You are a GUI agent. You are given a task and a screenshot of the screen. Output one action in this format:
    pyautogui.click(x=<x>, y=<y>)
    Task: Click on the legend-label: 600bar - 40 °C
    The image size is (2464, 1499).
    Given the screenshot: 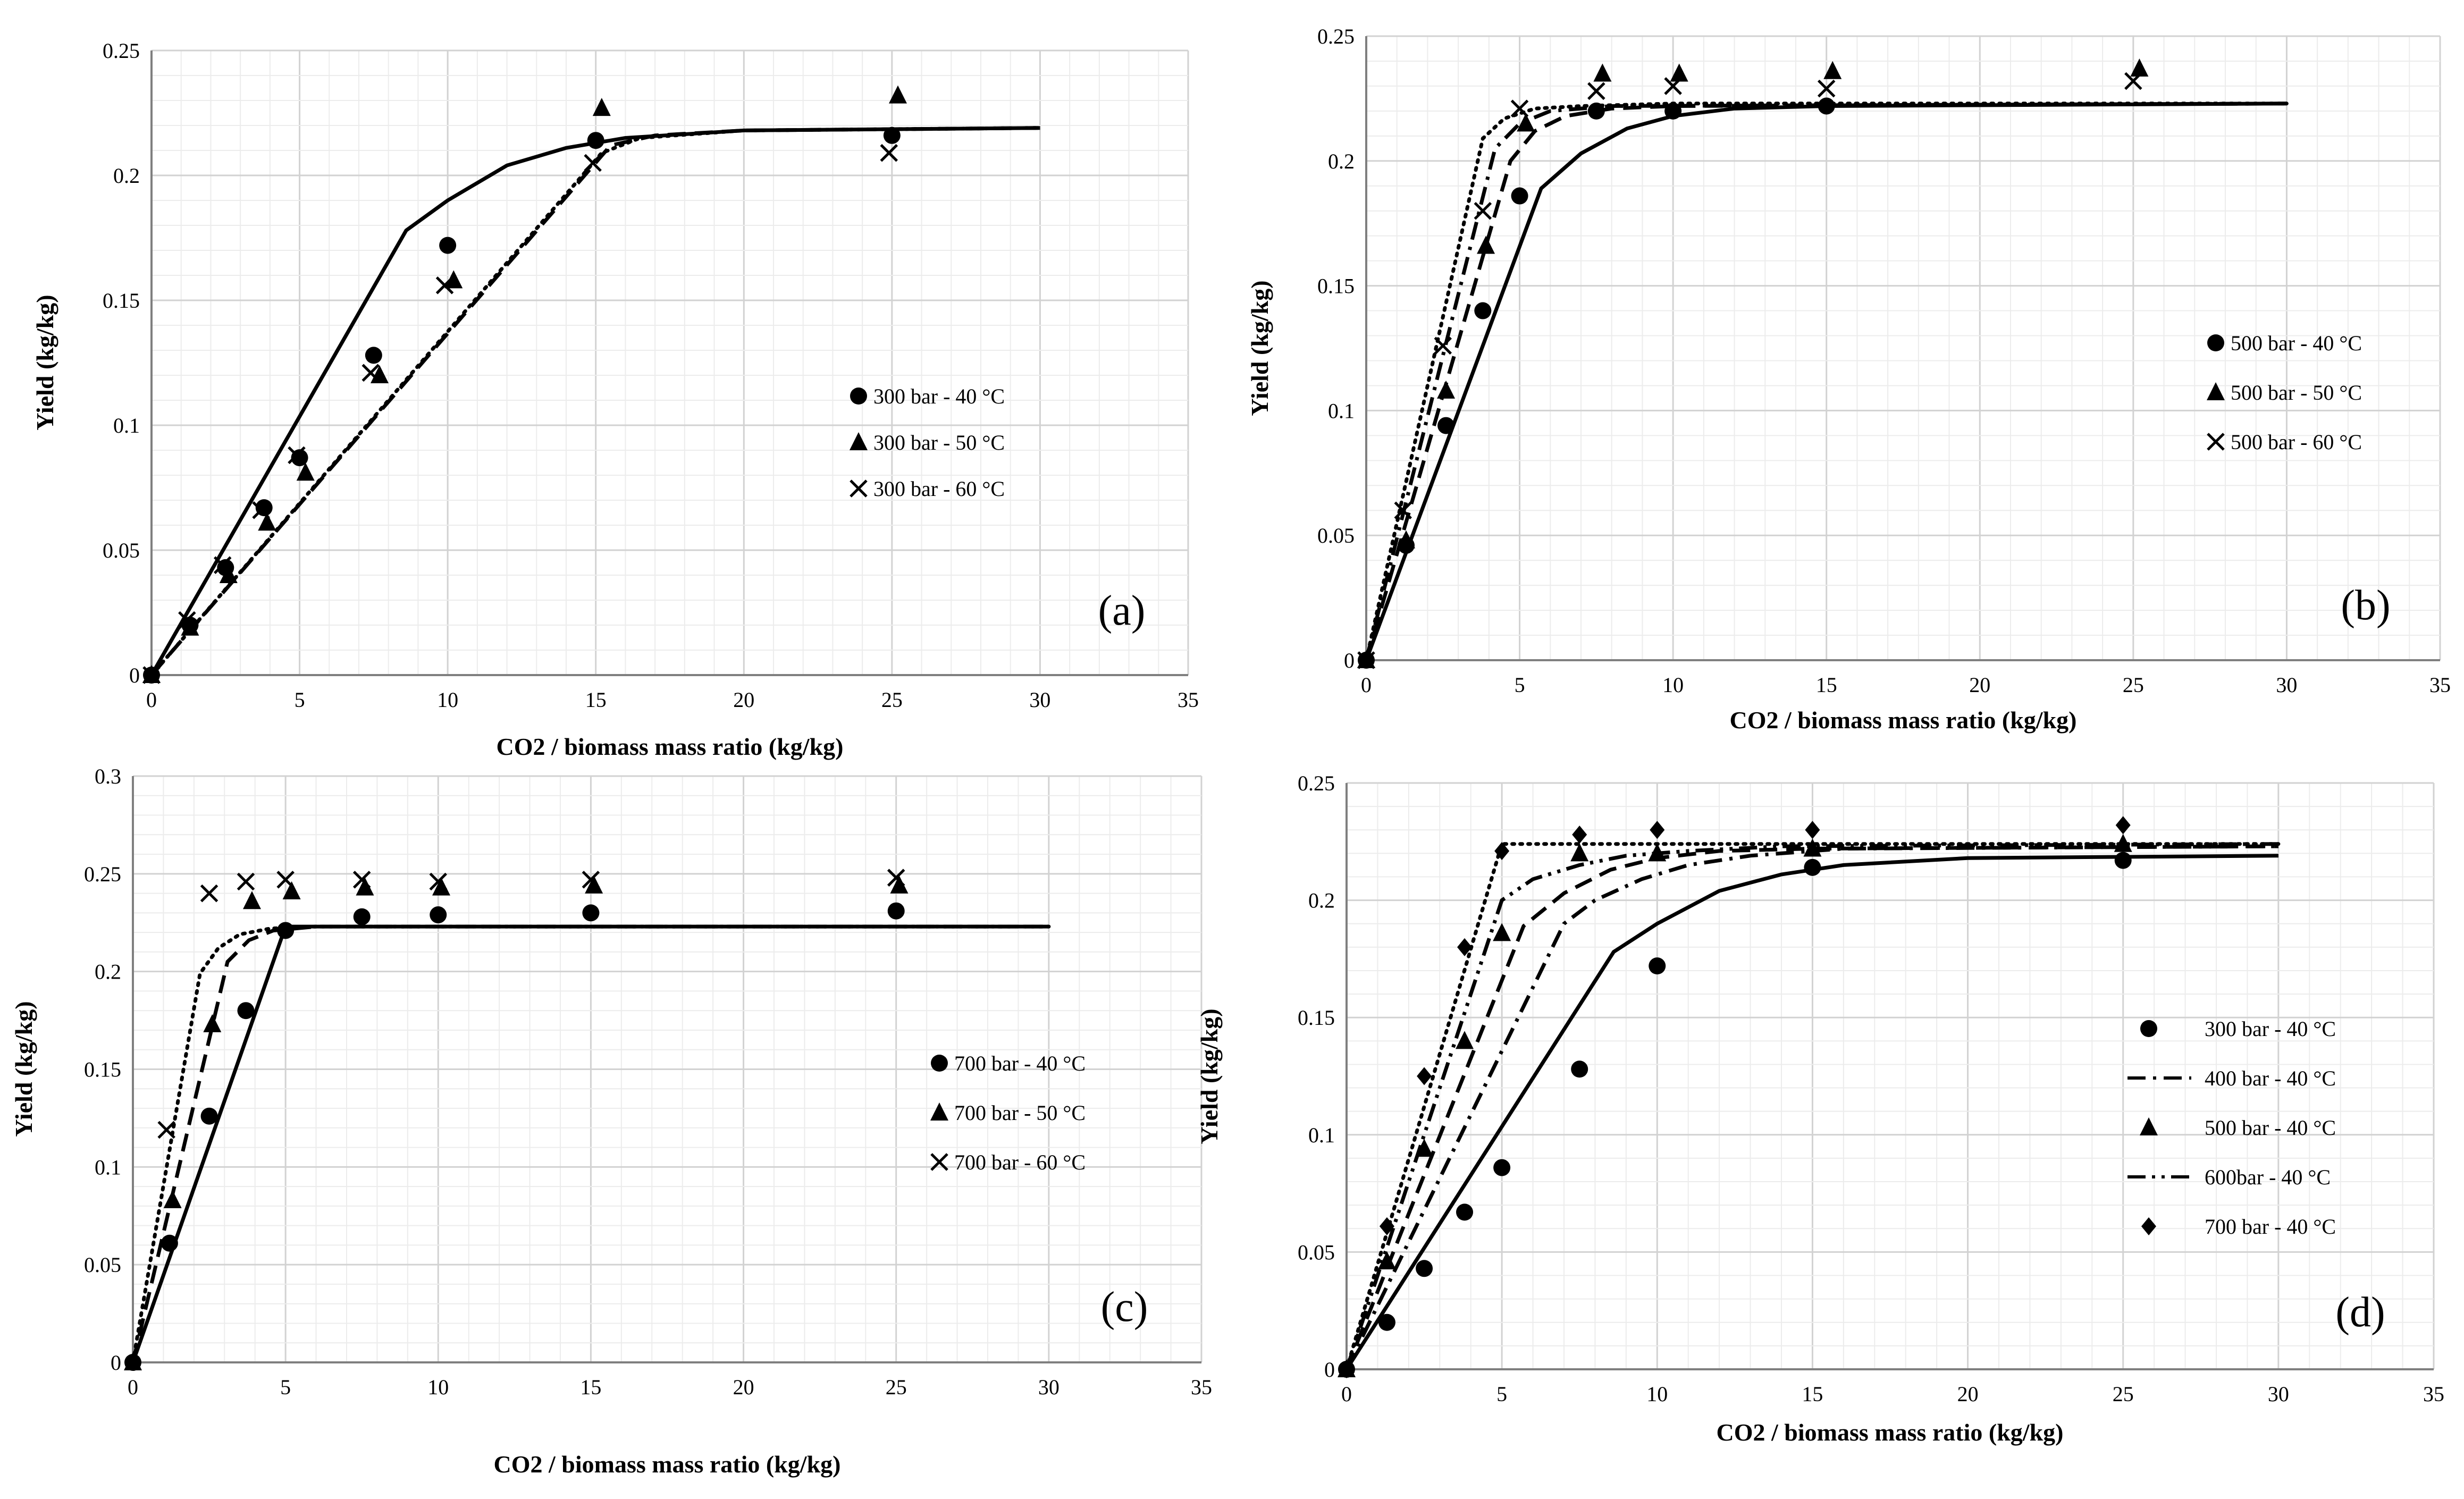 What is the action you would take?
    pyautogui.click(x=2268, y=1177)
    